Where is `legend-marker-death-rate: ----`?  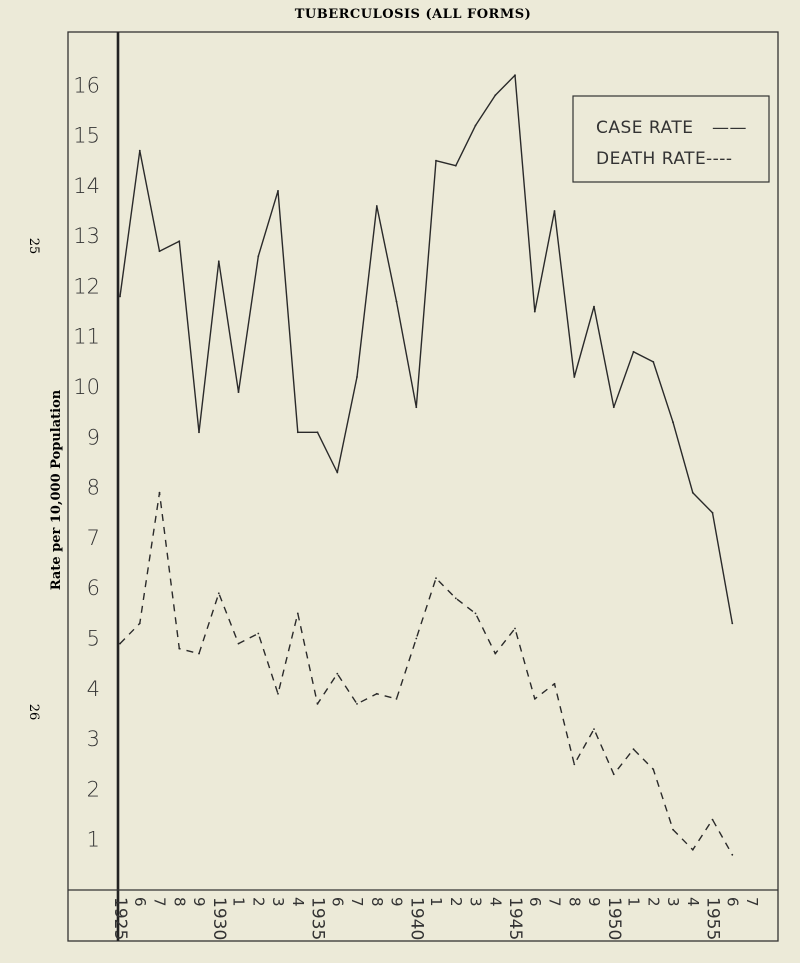
legend-marker-death-rate: ---- is located at coordinates (719, 159).